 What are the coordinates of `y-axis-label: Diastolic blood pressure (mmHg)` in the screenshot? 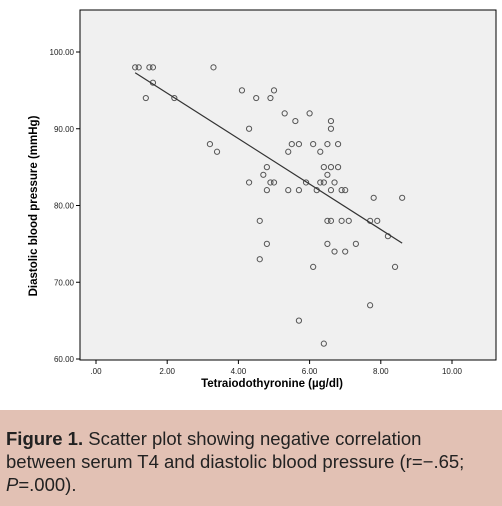 It's located at (34, 205).